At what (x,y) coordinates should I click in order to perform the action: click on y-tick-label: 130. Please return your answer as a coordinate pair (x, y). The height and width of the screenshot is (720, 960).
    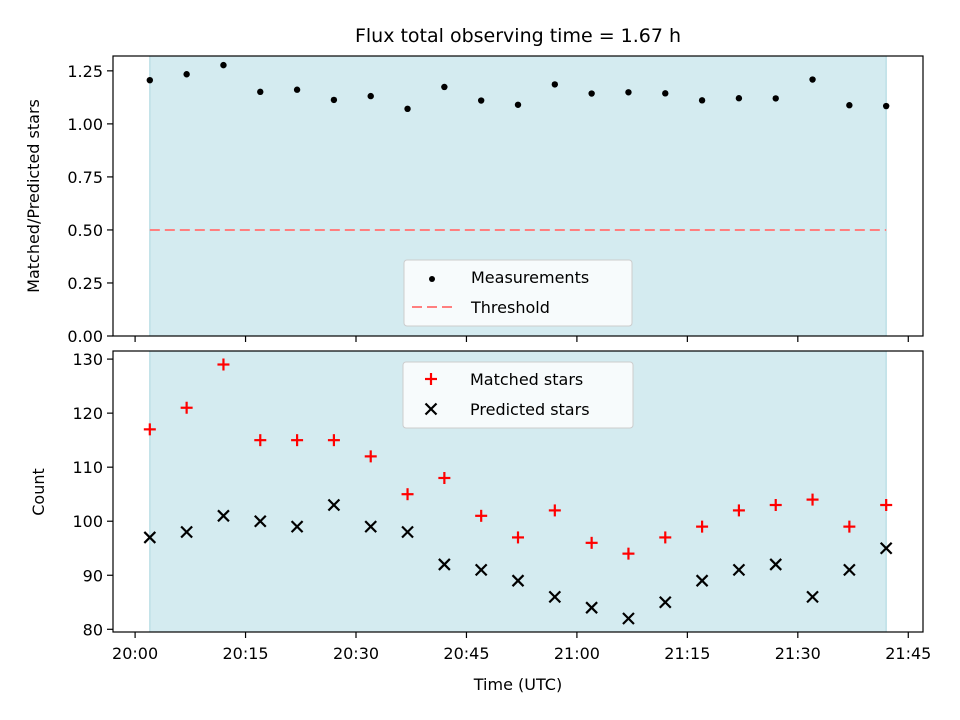
    Looking at the image, I should click on (87, 359).